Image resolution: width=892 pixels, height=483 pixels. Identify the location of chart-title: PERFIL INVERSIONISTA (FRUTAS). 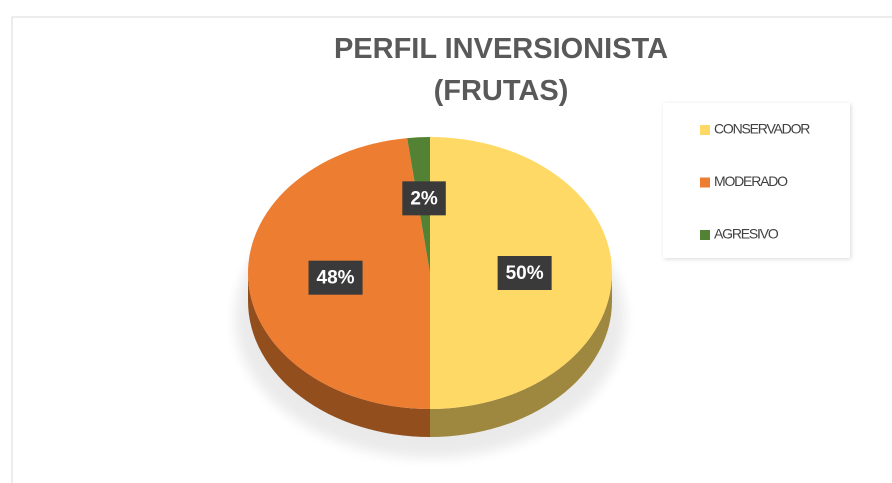
(501, 70).